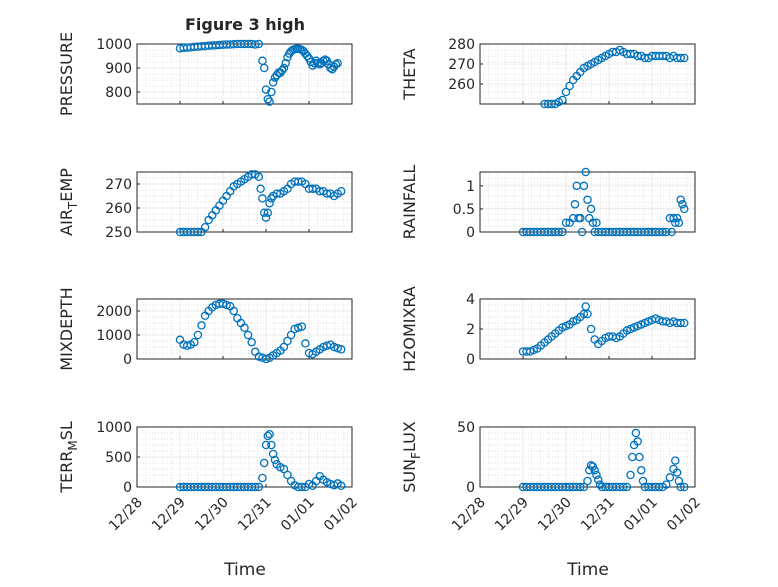 This screenshot has width=778, height=587. Describe the element at coordinates (470, 330) in the screenshot. I see `y-tick-label: 2` at that location.